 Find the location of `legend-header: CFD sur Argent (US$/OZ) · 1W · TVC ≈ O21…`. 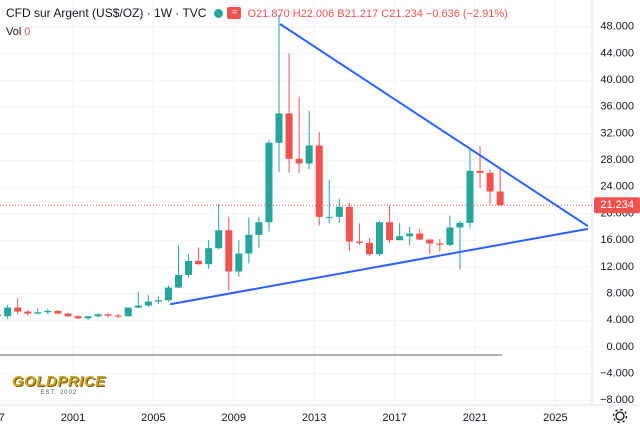

legend-header: CFD sur Argent (US$/OZ) · 1W · TVC ≈ O21… is located at coordinates (257, 13).